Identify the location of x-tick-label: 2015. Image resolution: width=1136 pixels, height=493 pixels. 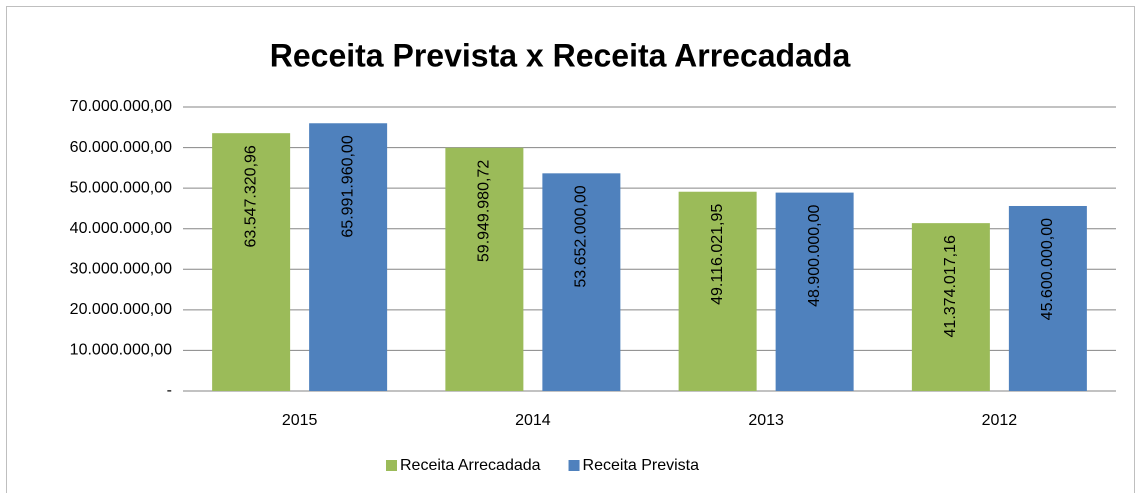
(300, 420).